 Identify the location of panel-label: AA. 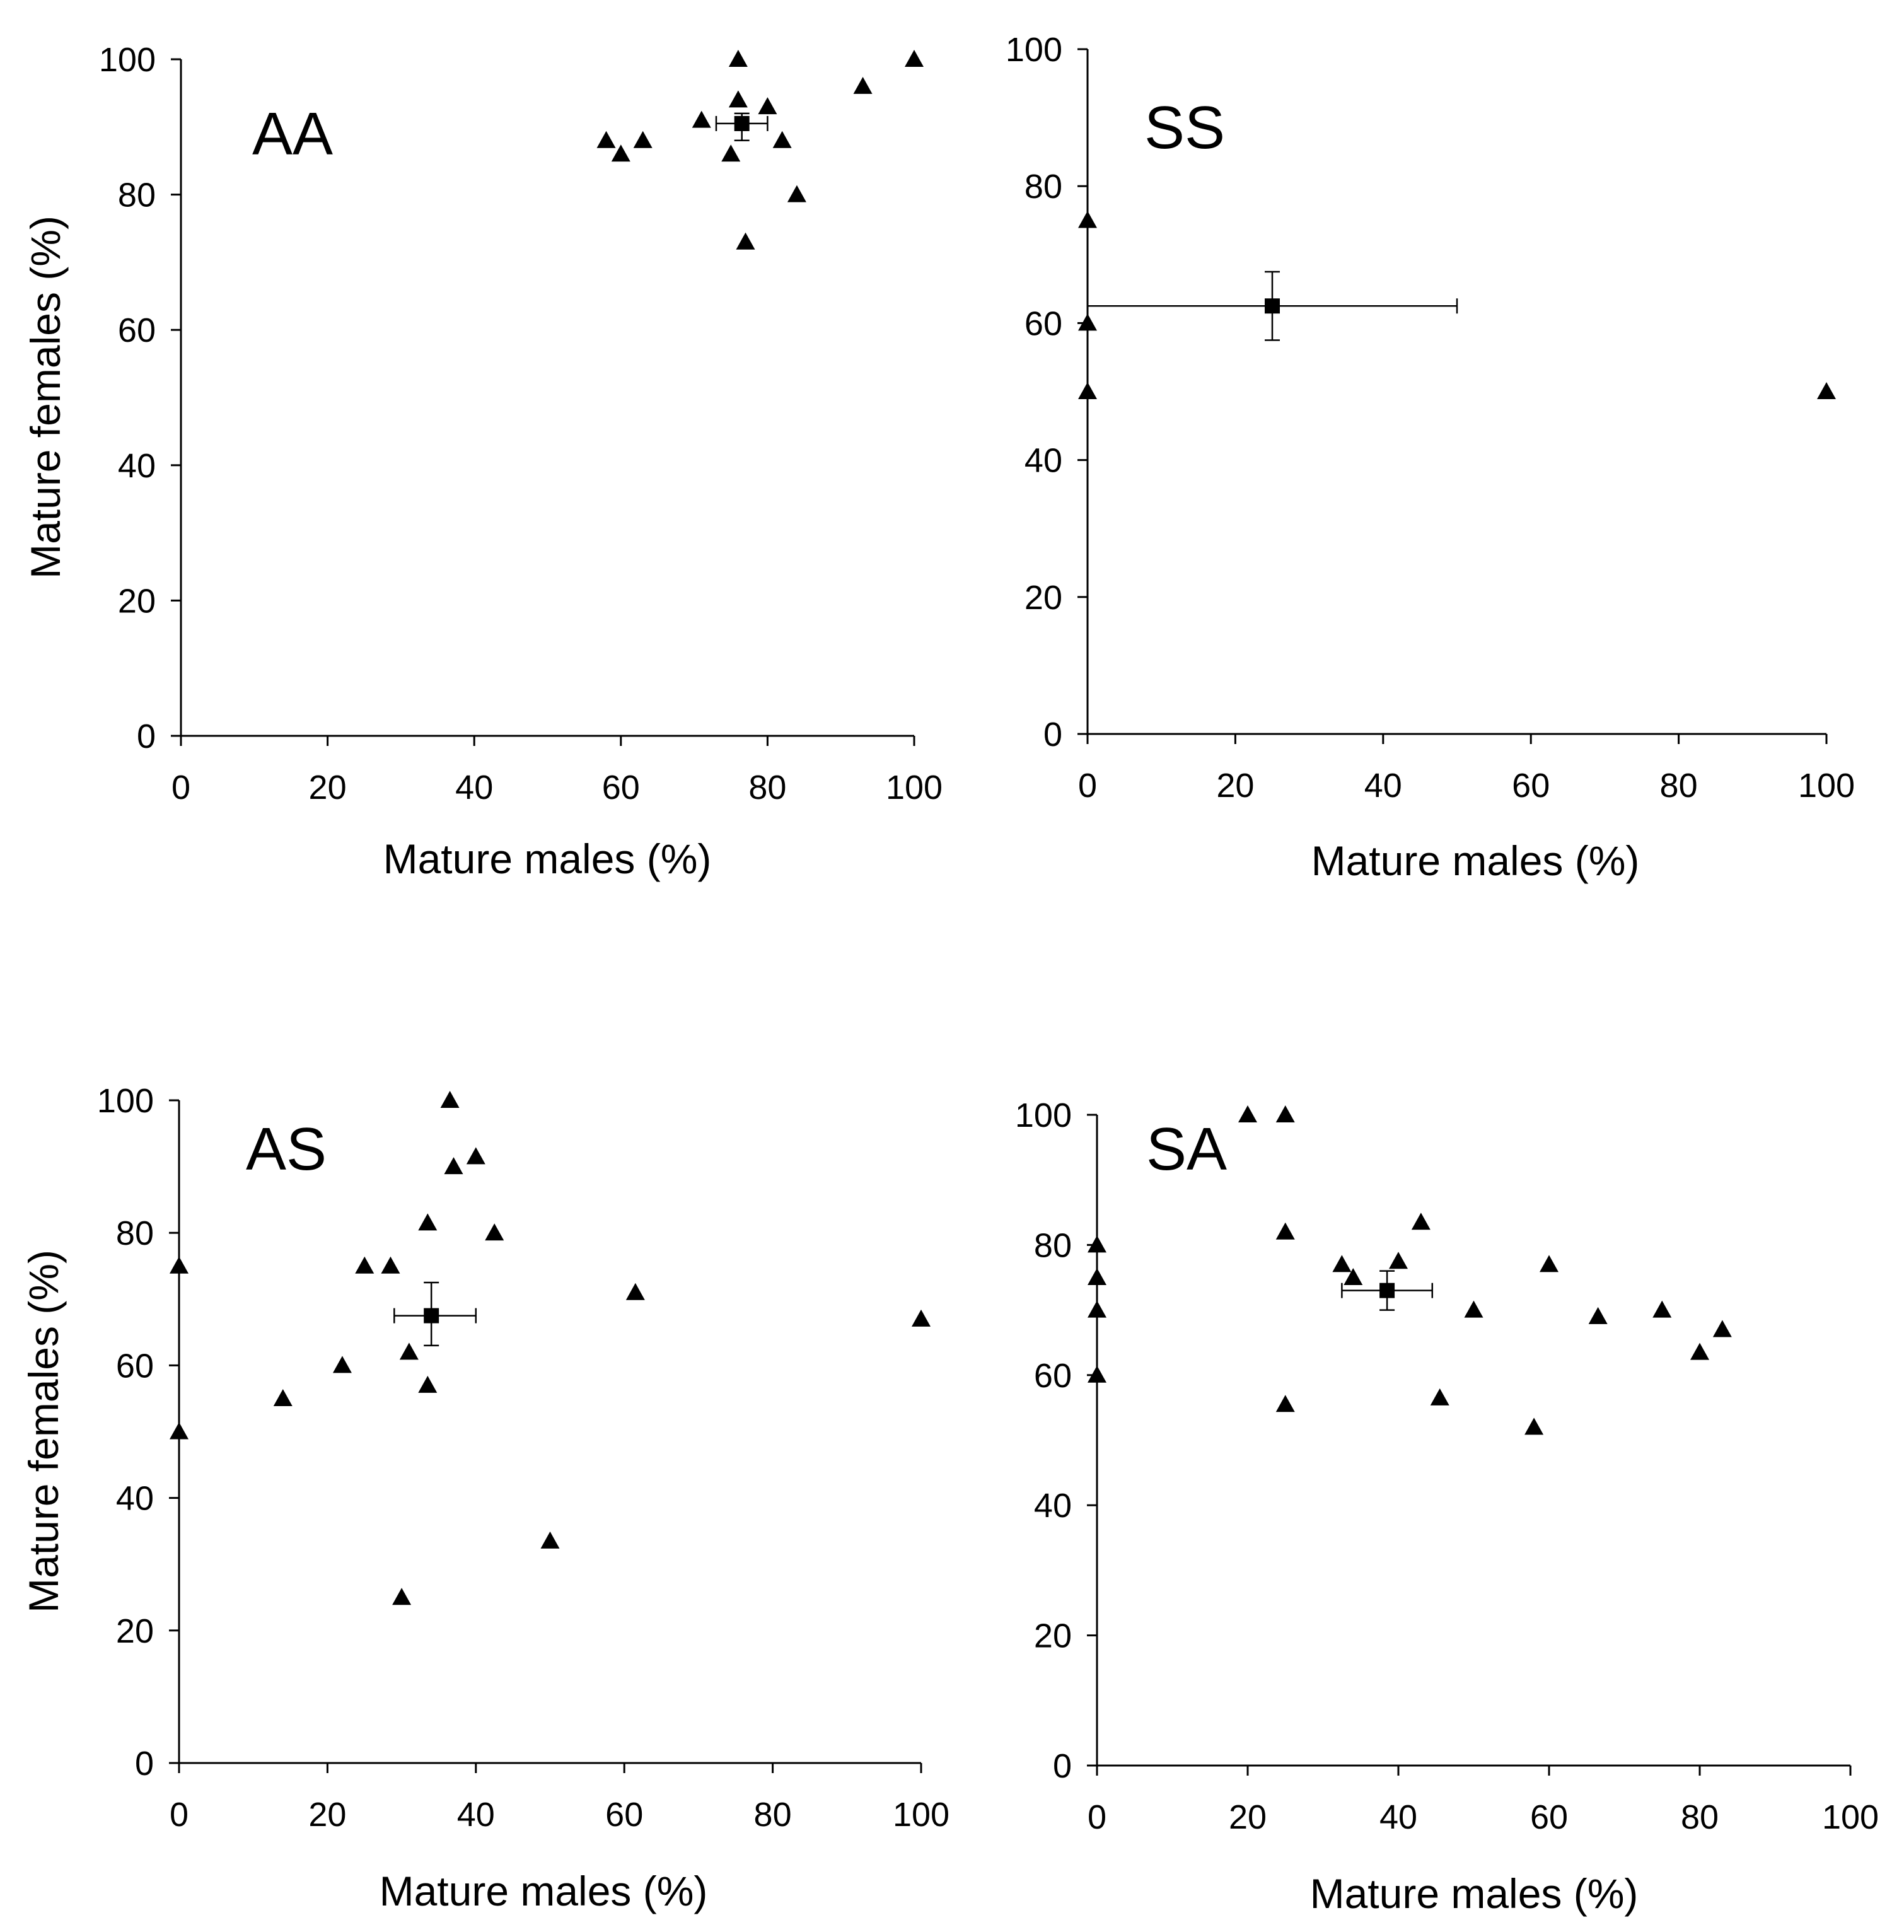
(292, 134).